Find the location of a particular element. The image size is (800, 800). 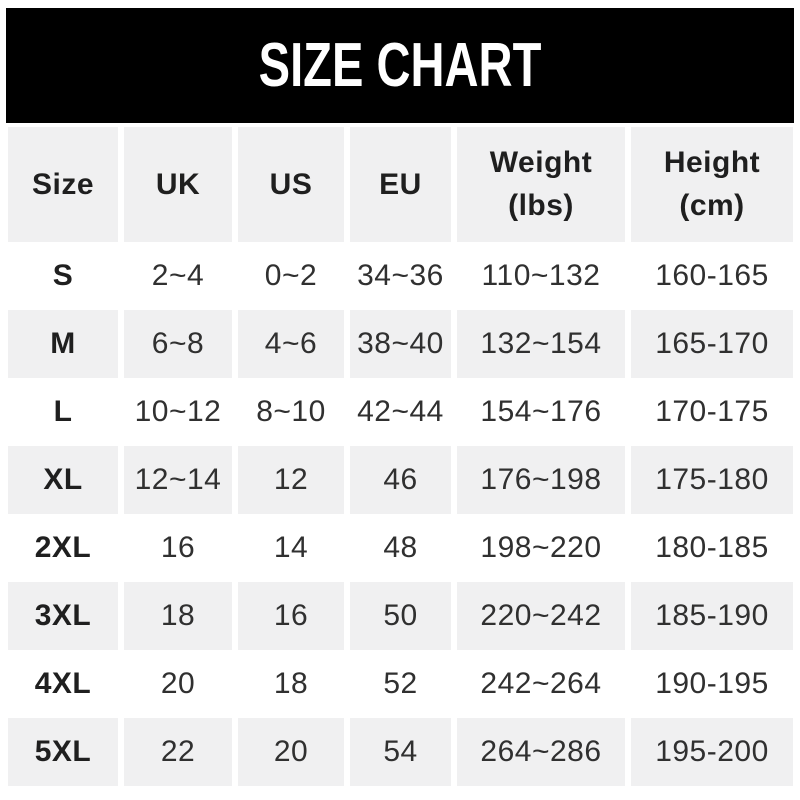

uk-value: 10~12 is located at coordinates (178, 412).